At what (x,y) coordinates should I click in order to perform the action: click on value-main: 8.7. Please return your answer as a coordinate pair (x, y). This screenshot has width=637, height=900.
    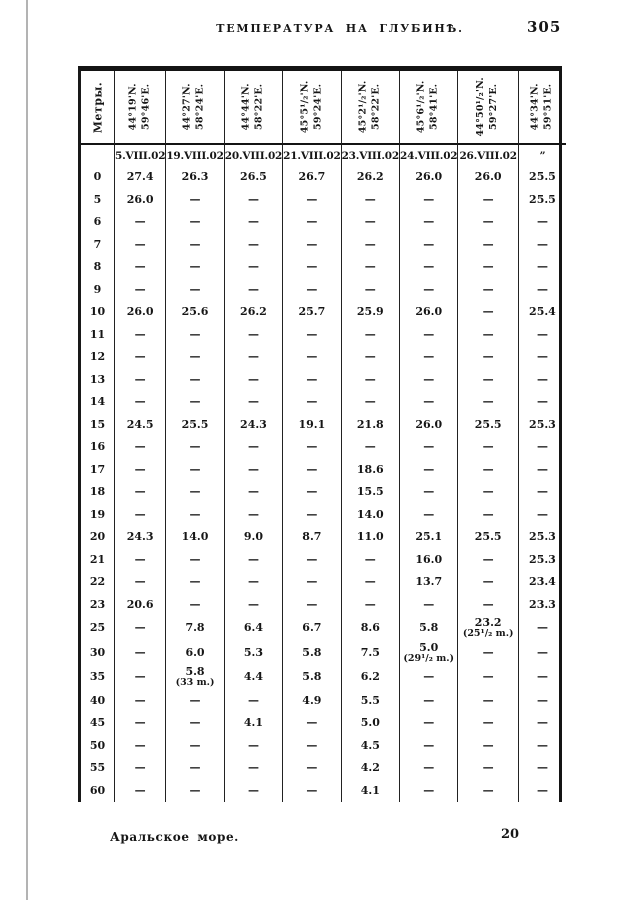
    Looking at the image, I should click on (312, 537).